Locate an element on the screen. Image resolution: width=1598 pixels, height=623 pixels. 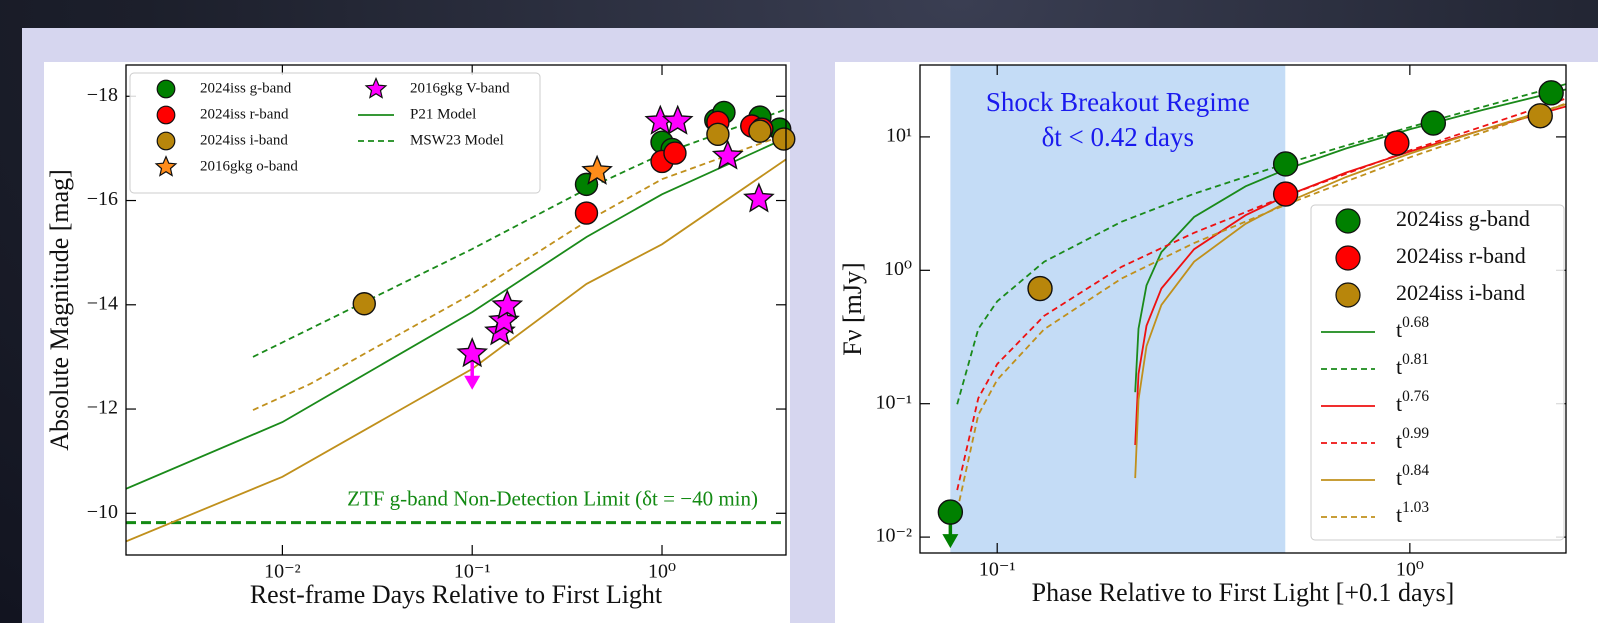
y-axis-label: Fν [mJy] is located at coordinates (852, 308).